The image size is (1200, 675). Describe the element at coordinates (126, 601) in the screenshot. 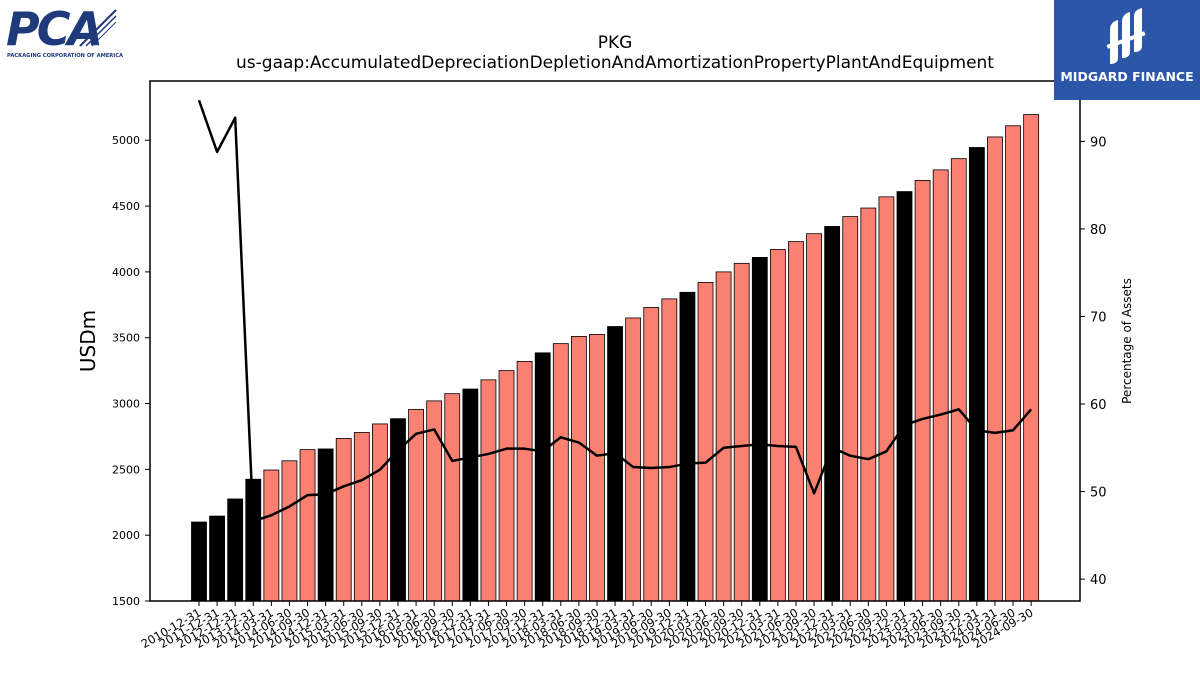

I see `y-tick-label: 1500` at that location.